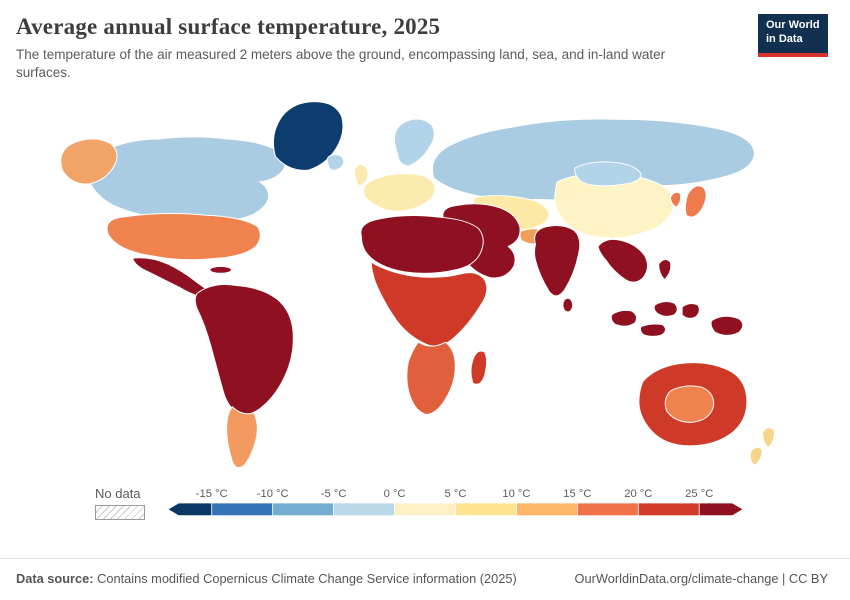 The image size is (850, 600). I want to click on owid-logo-line1: Our World, so click(793, 25).